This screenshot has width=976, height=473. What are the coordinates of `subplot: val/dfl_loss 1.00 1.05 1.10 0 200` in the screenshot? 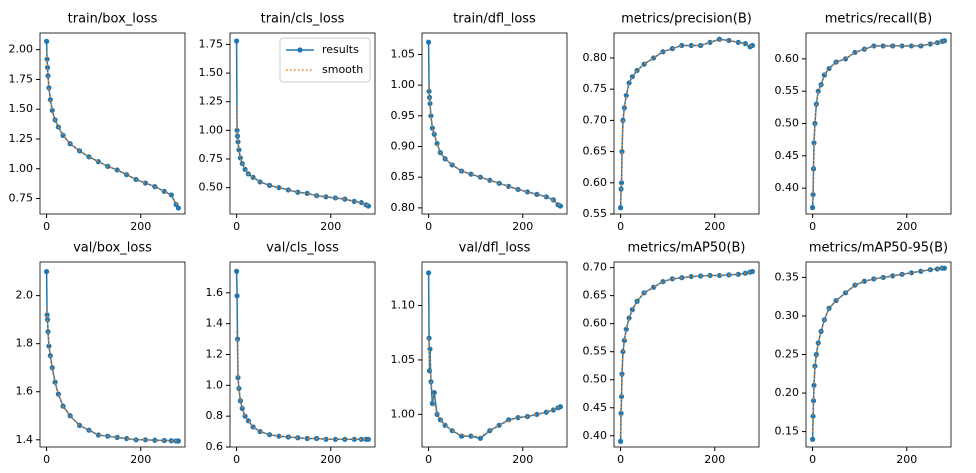 It's located at (479, 353).